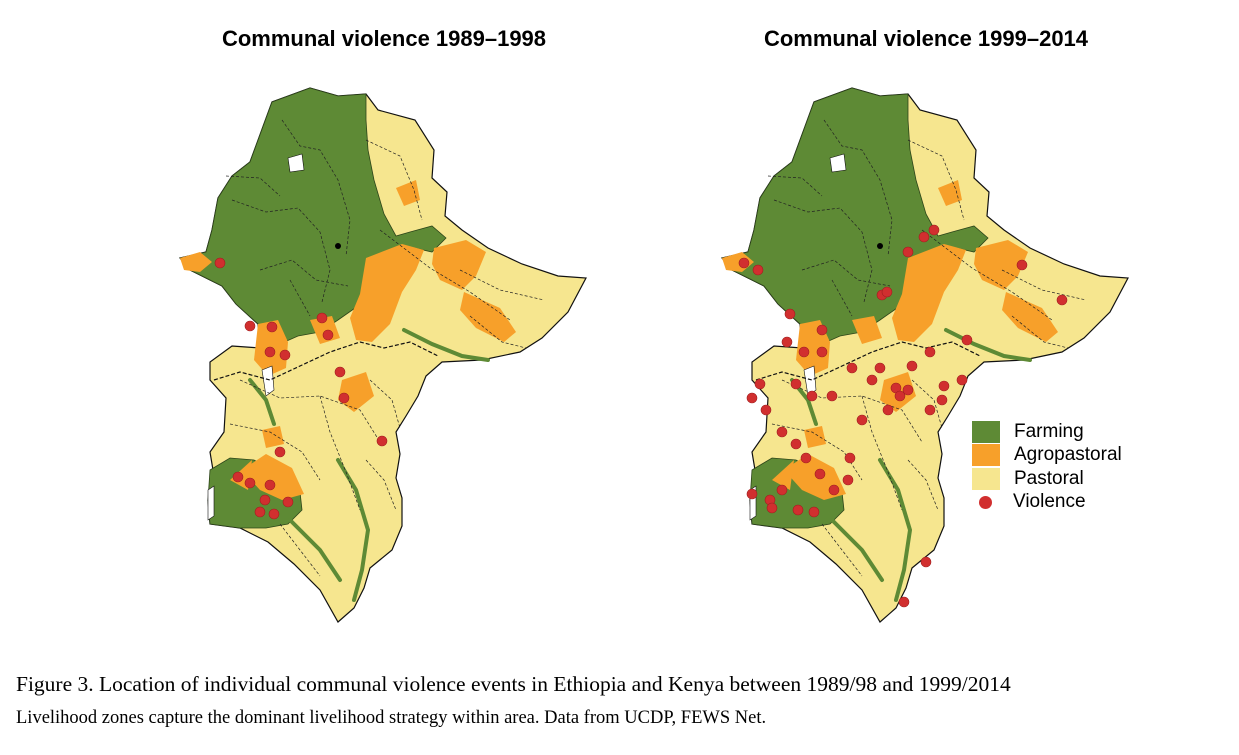  Describe the element at coordinates (326, 361) in the screenshot. I see `country-border` at that location.